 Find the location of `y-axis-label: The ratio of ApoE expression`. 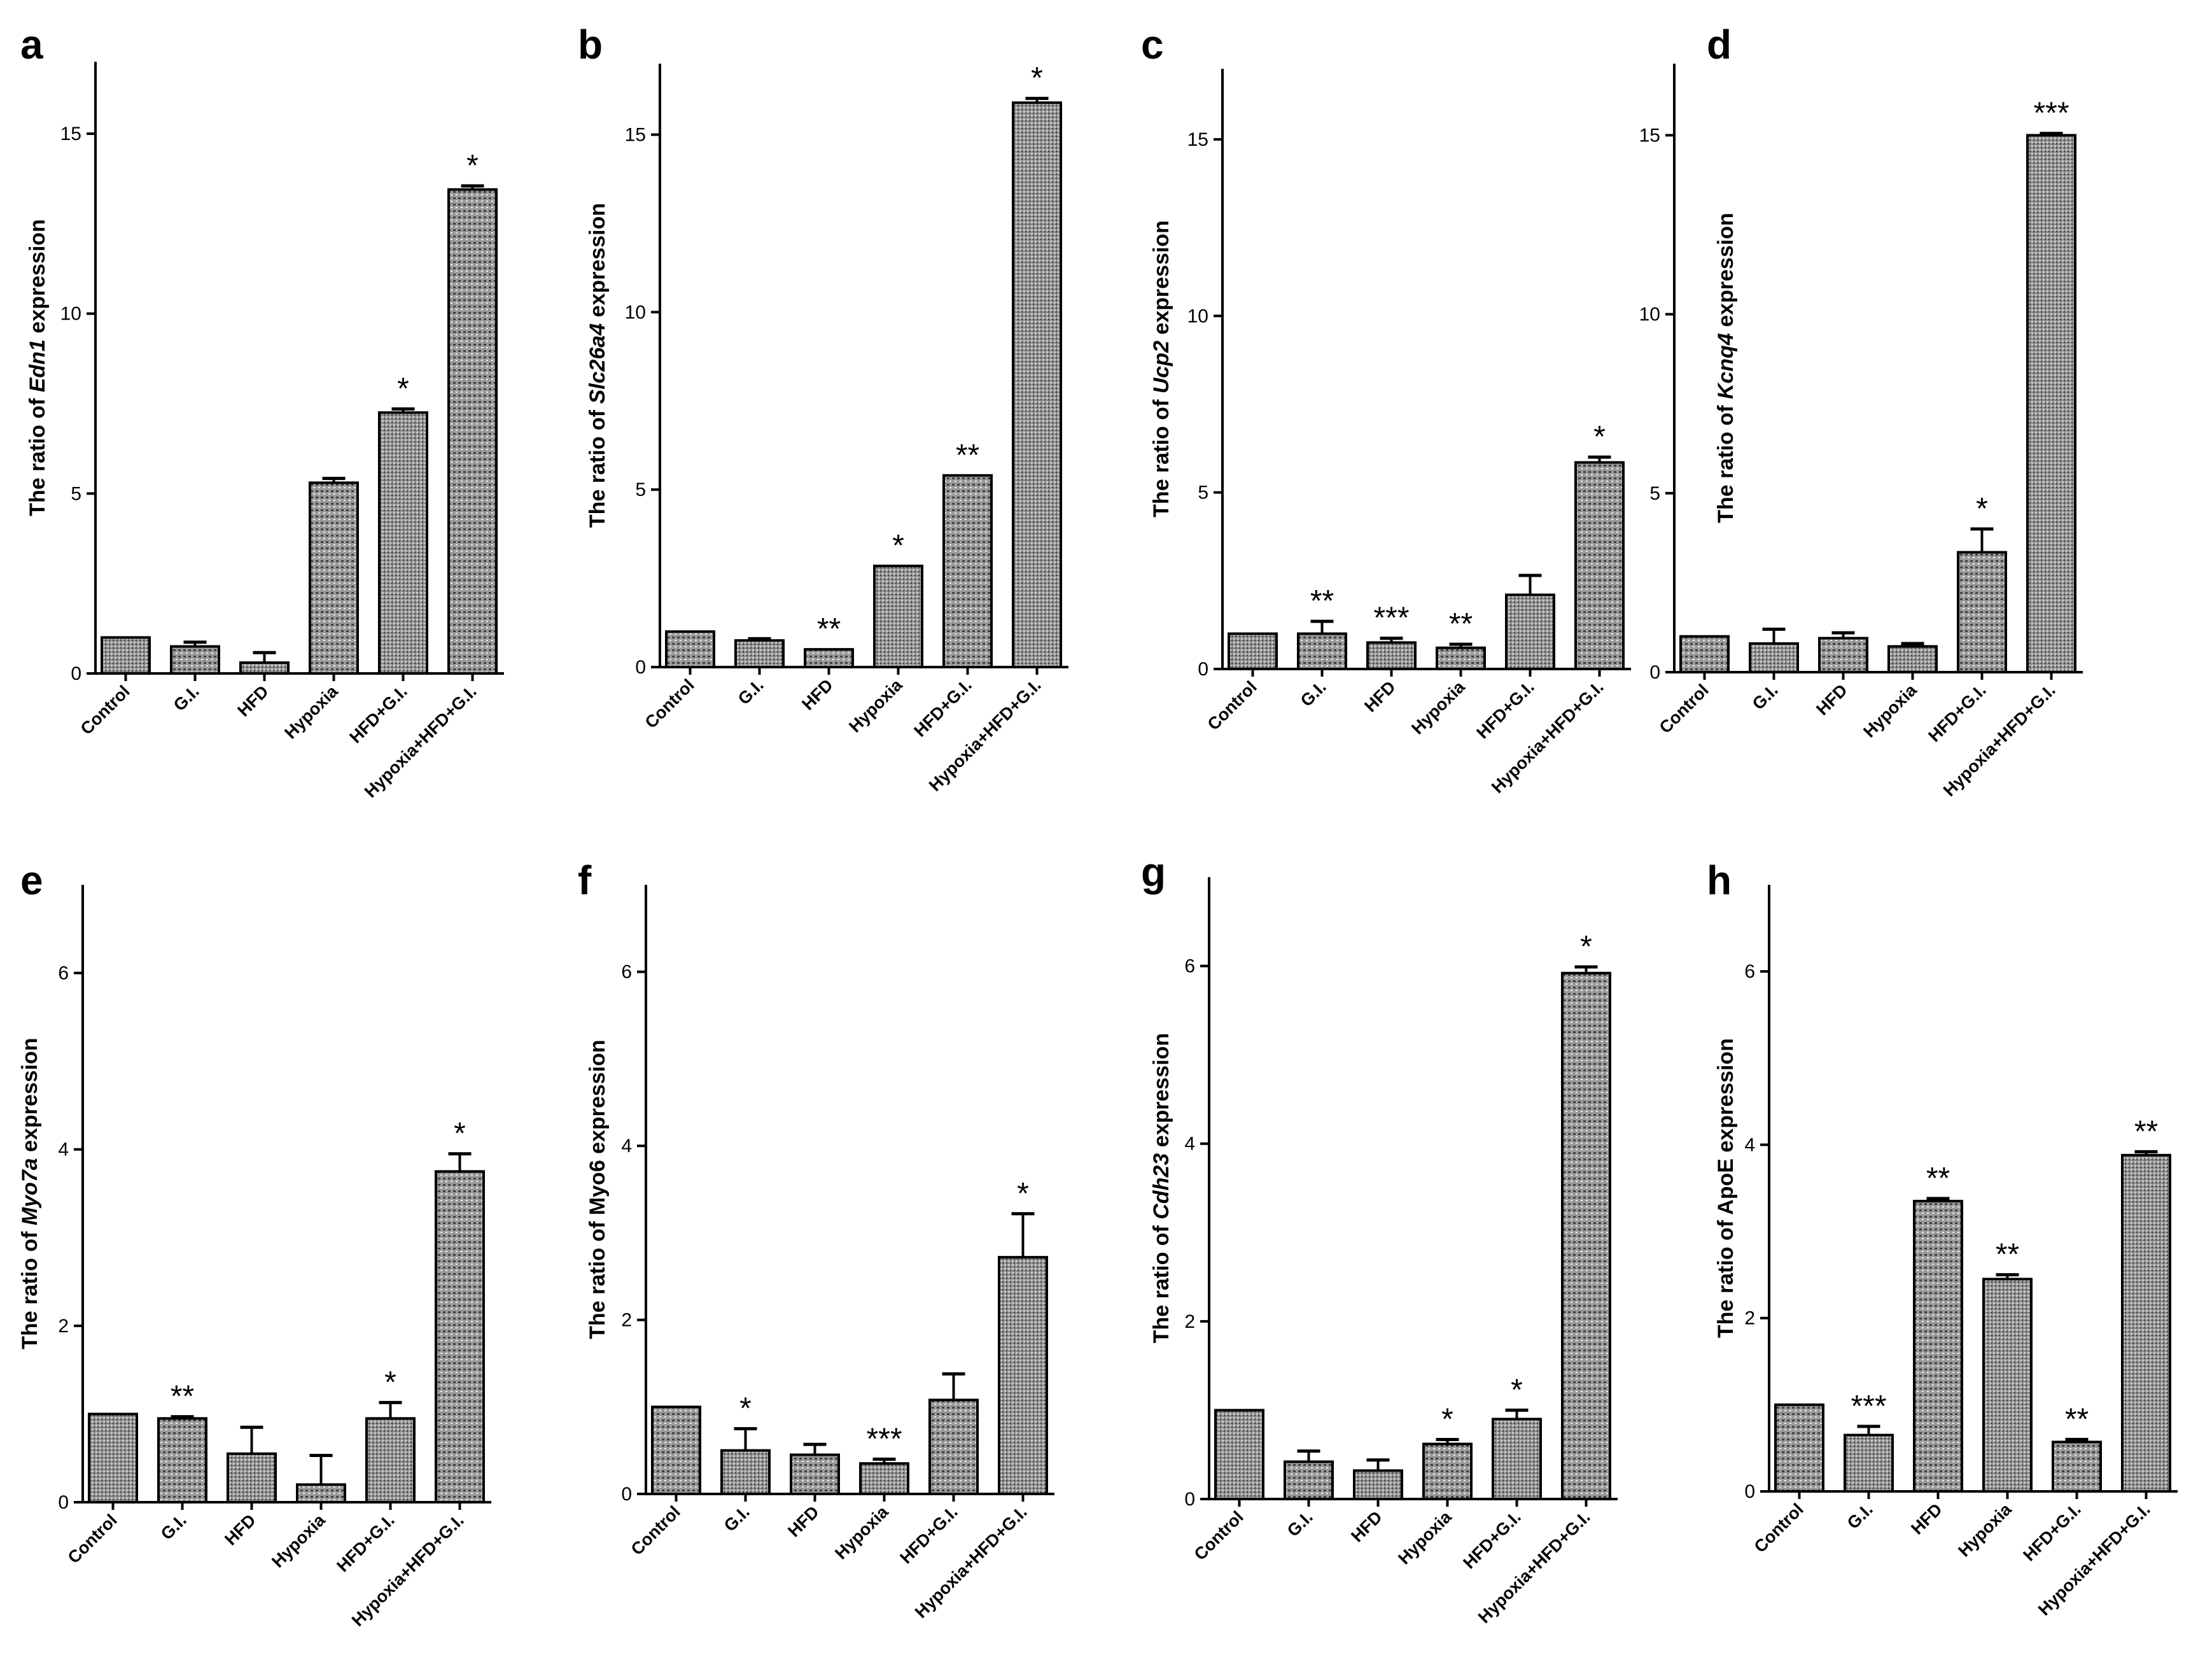

y-axis-label: The ratio of ApoE expression is located at coordinates (1726, 1188).